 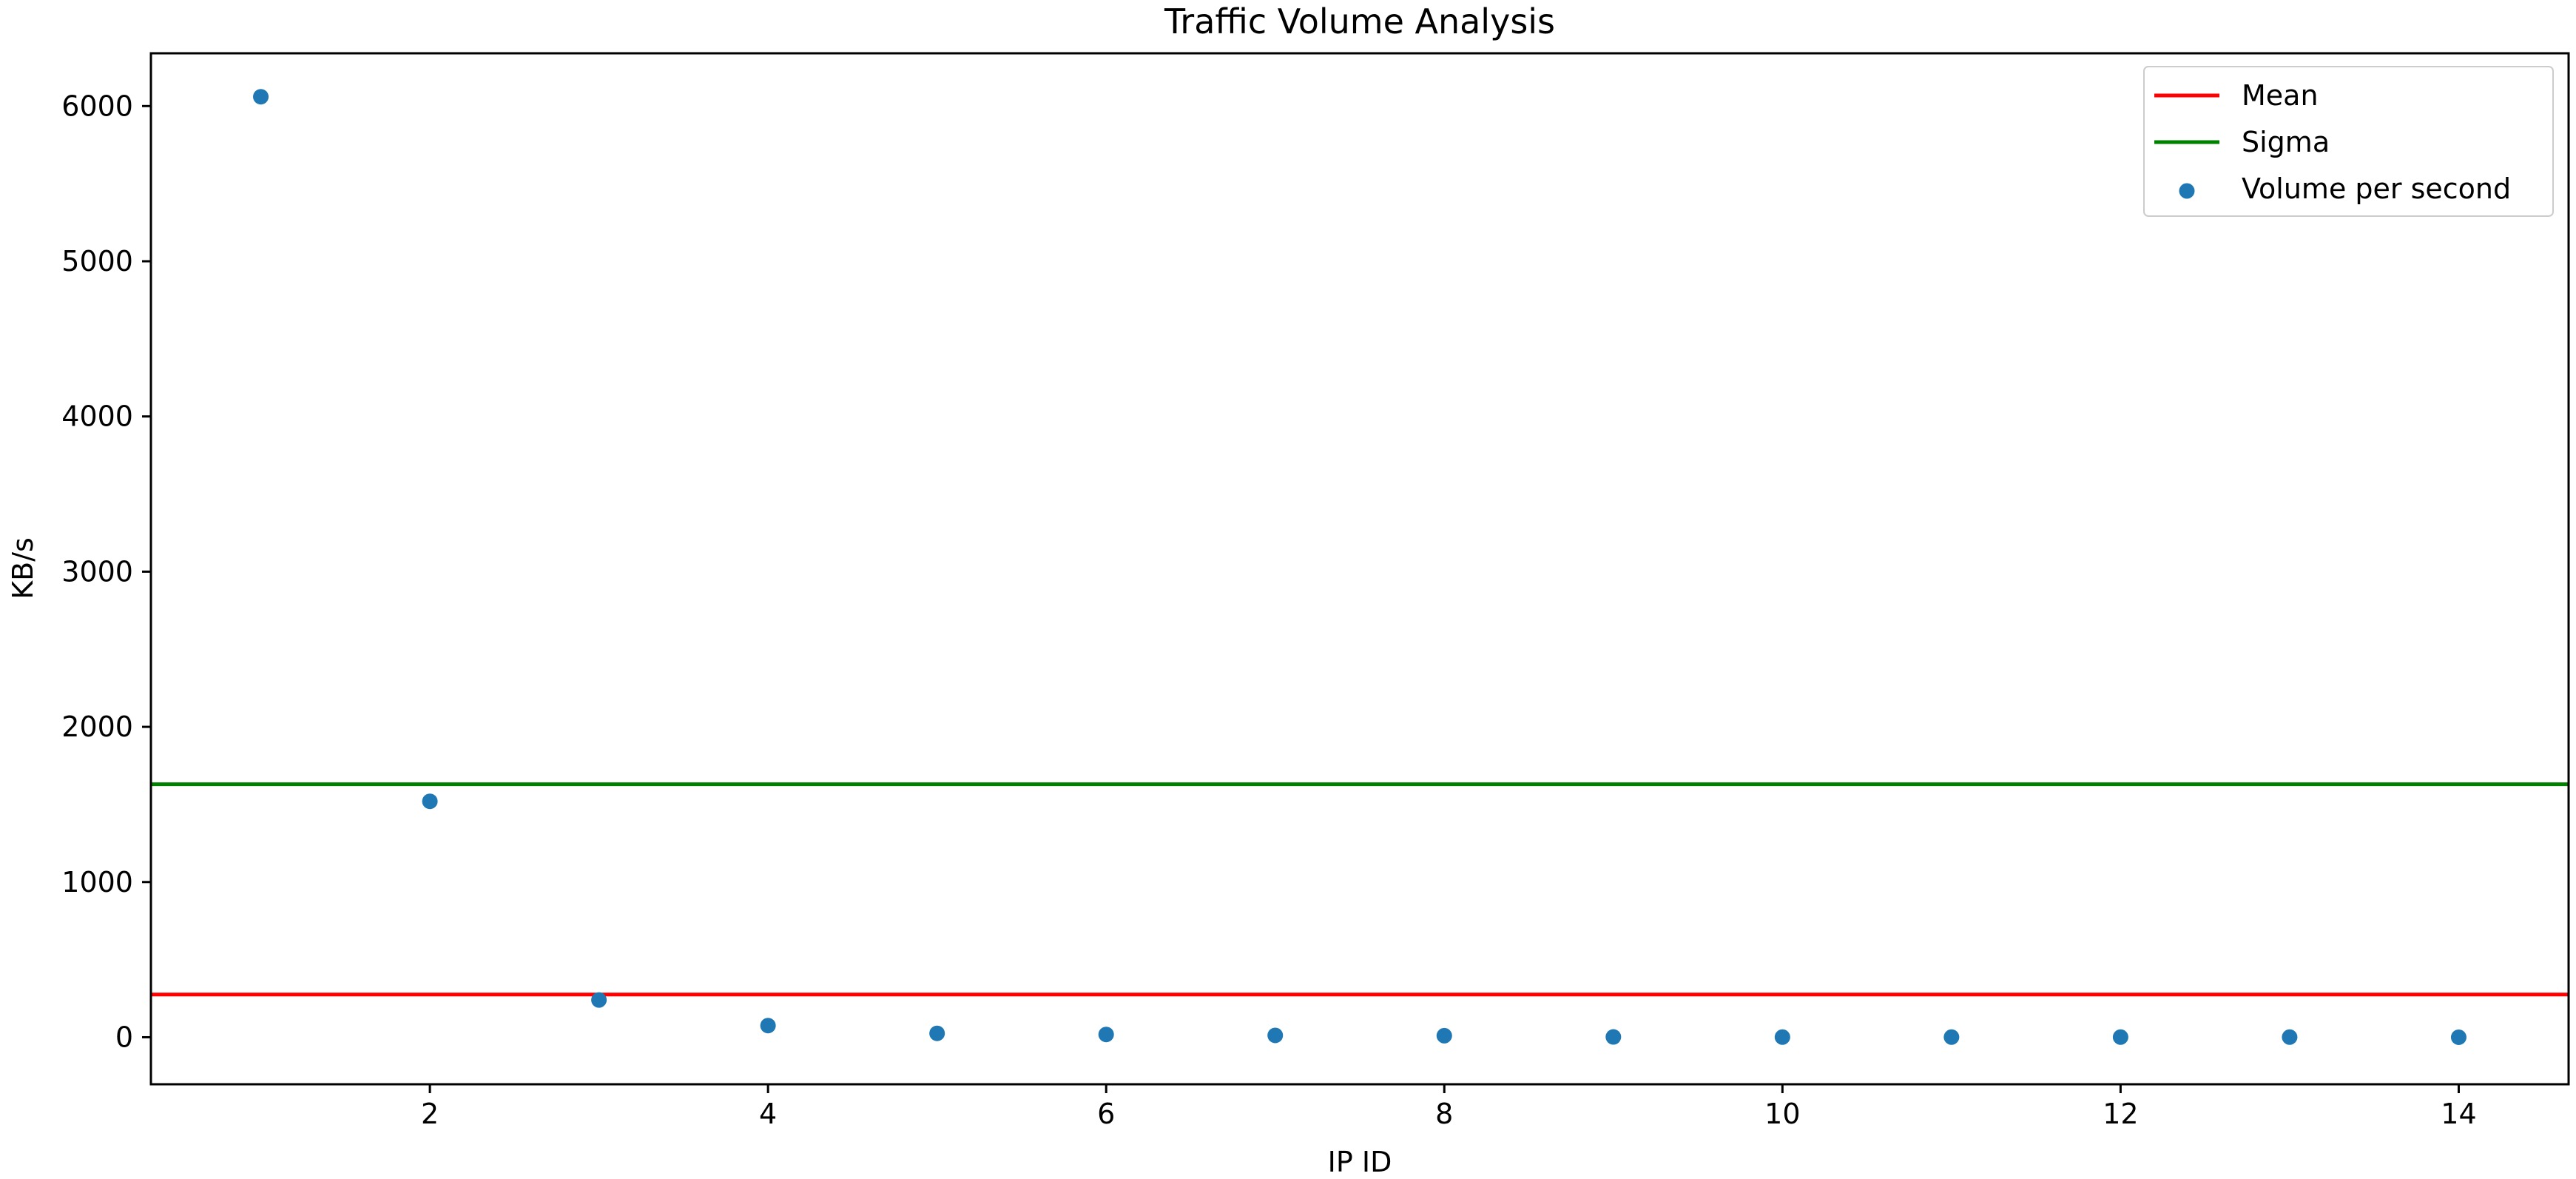 What do you see at coordinates (124, 1037) in the screenshot?
I see `y-tick-label: 0` at bounding box center [124, 1037].